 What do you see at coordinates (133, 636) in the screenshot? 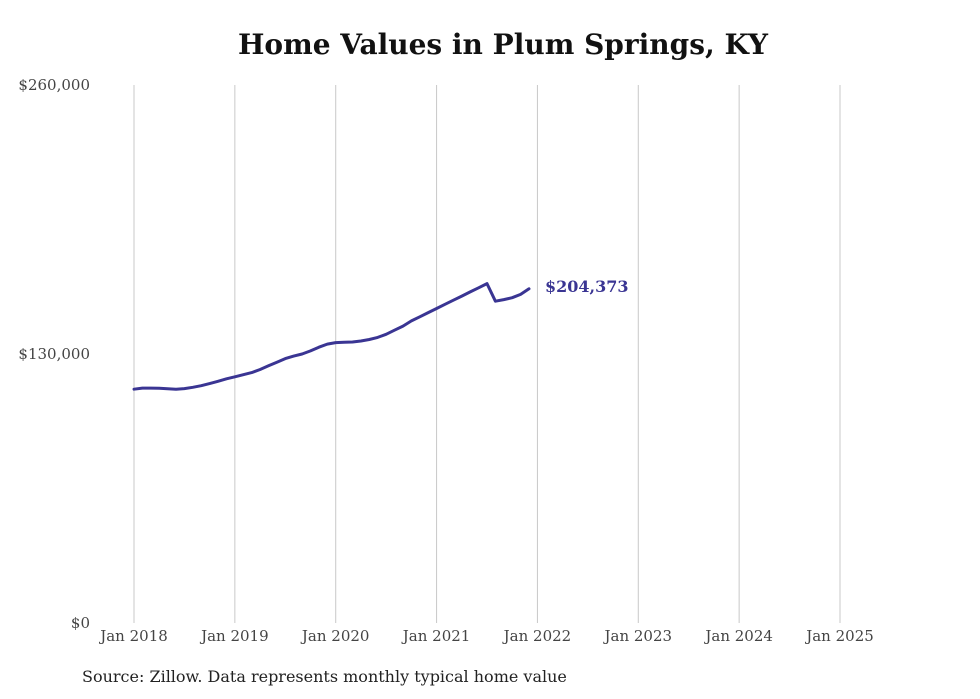
I see `x-tick-label: Jan 2018` at bounding box center [133, 636].